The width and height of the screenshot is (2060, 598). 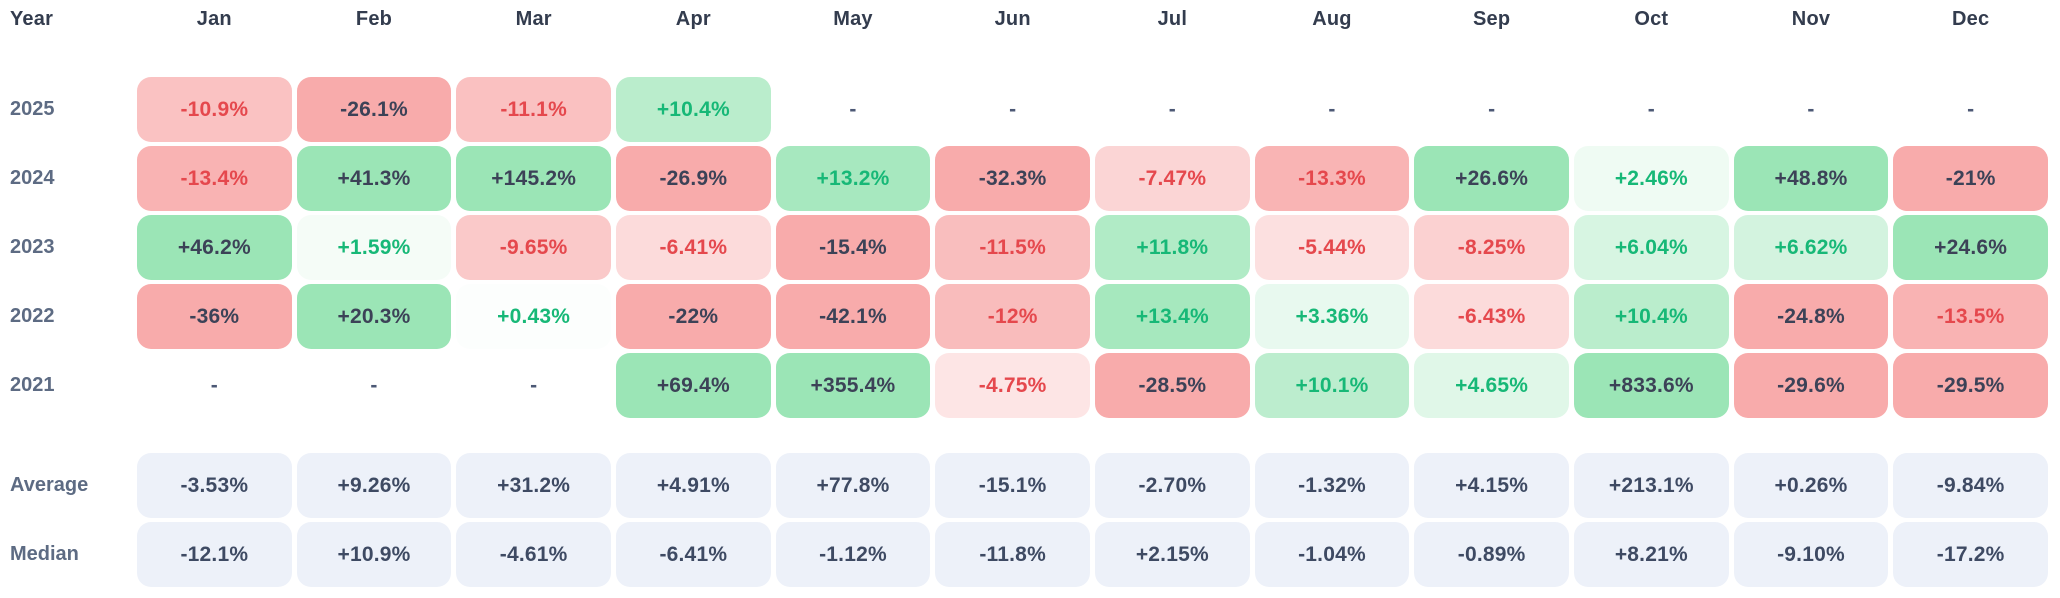 I want to click on row-label-average: Average, so click(x=49, y=485).